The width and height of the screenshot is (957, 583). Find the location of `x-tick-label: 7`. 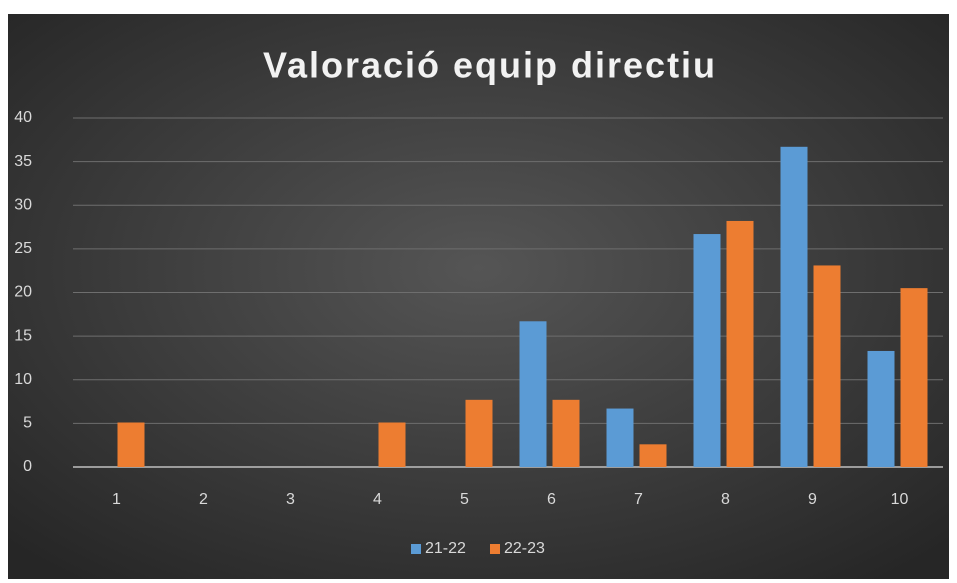

x-tick-label: 7 is located at coordinates (638, 499).